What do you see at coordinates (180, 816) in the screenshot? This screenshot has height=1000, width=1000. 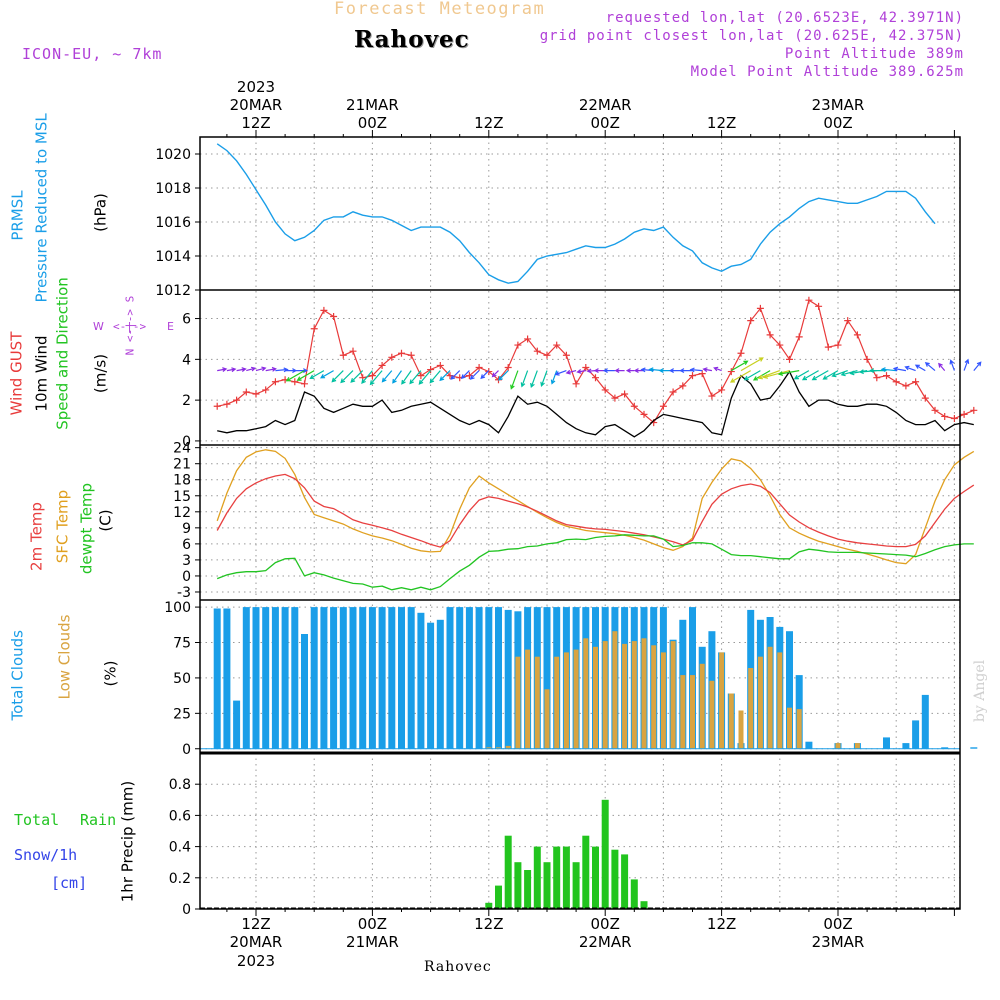 I see `y-tick-label: 0.6` at bounding box center [180, 816].